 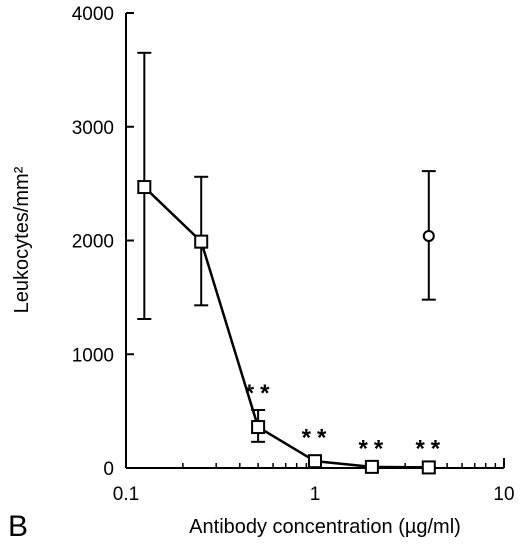 I want to click on panel-label: B, so click(x=18, y=526).